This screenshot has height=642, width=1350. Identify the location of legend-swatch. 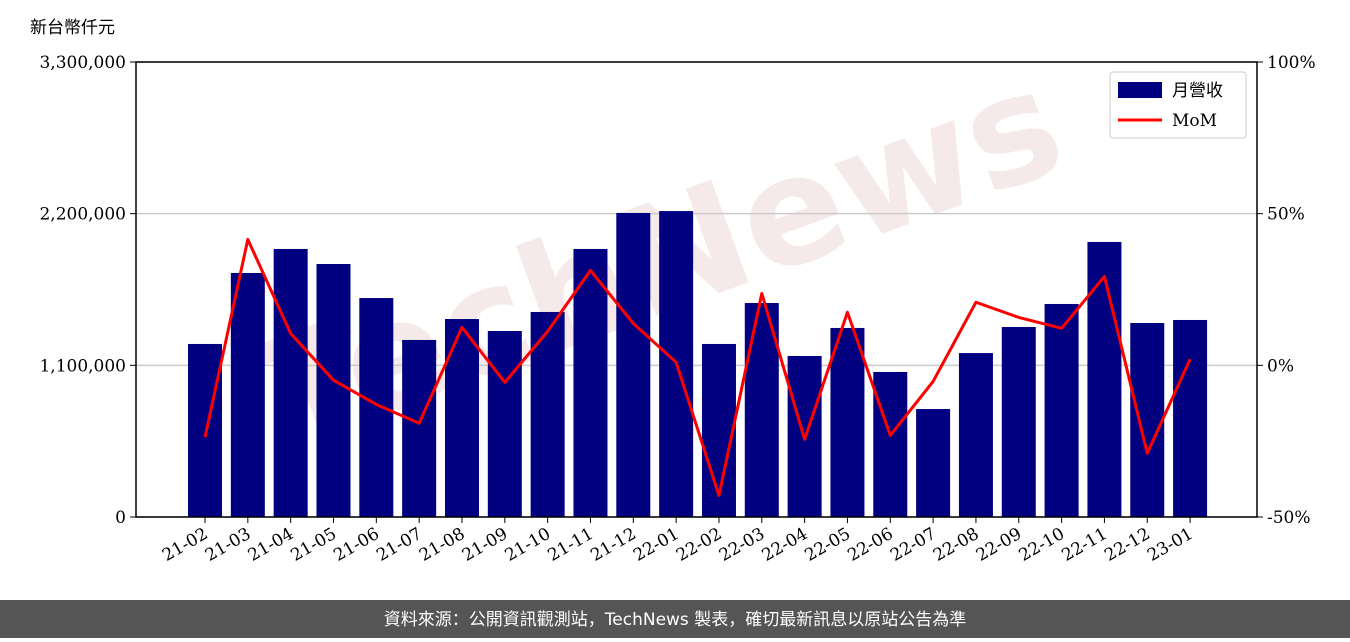
(1140, 90).